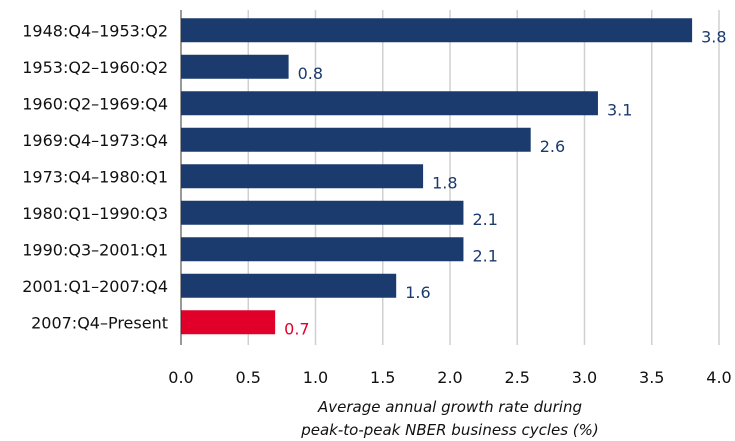 The width and height of the screenshot is (735, 441). What do you see at coordinates (95, 286) in the screenshot?
I see `category-label: 2001:Q1–2007:Q4` at bounding box center [95, 286].